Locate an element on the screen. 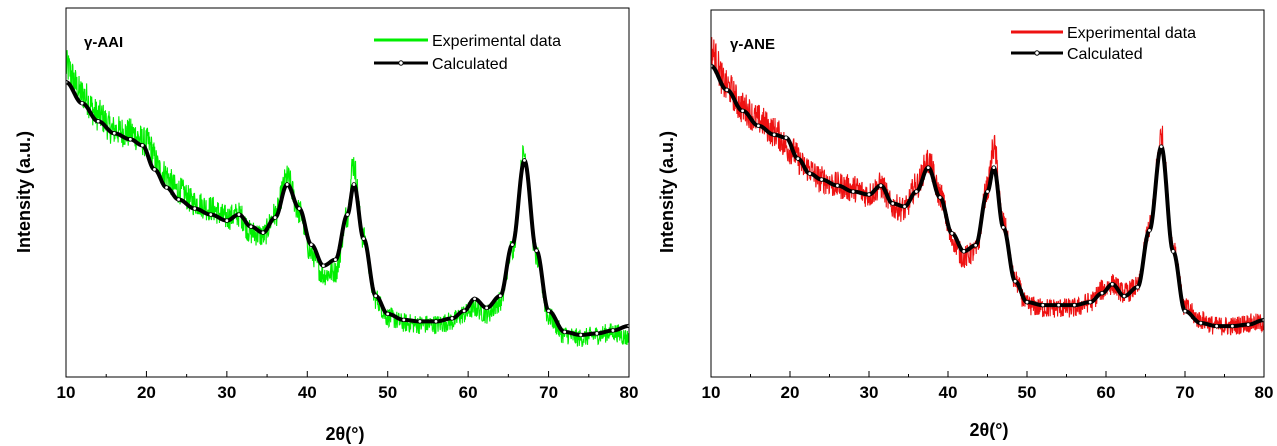 This screenshot has width=1277, height=446. panel-label: γ-ANE is located at coordinates (752, 44).